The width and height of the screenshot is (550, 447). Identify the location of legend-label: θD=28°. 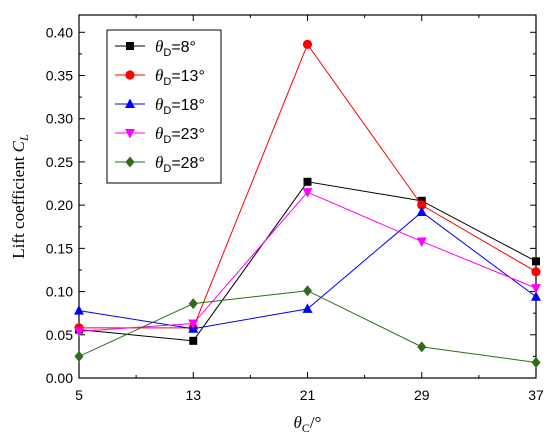
(180, 164).